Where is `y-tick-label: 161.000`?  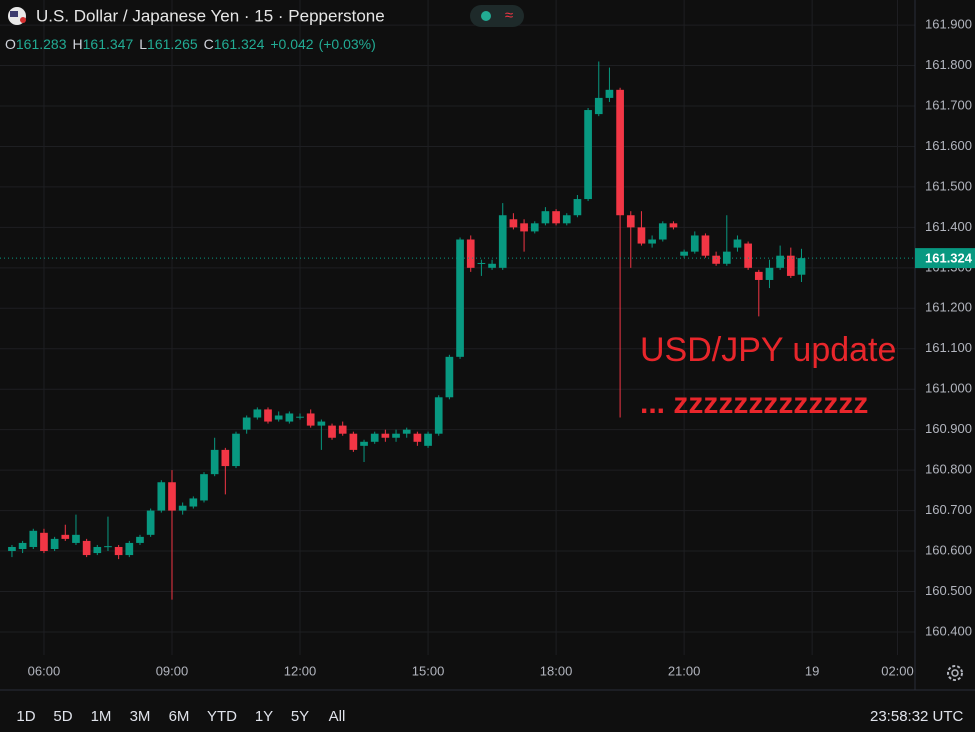 y-tick-label: 161.000 is located at coordinates (948, 388).